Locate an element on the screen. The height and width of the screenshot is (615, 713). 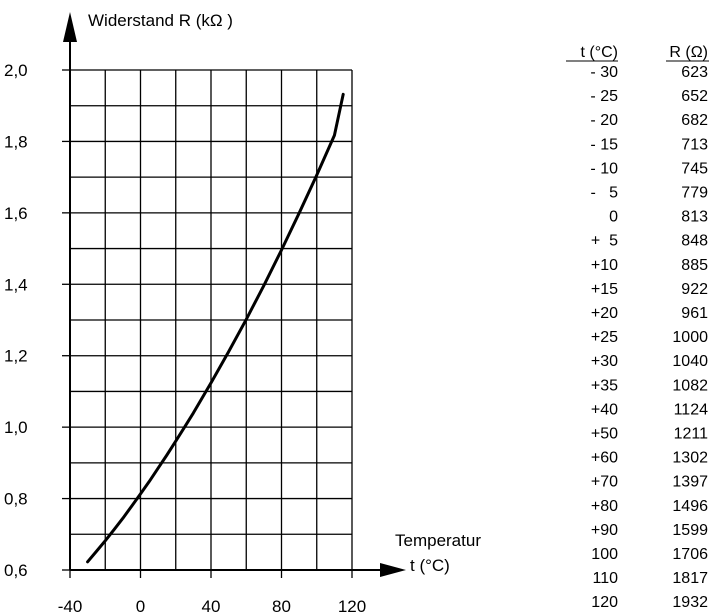
y-tick-label: 1,0 is located at coordinates (16, 427).